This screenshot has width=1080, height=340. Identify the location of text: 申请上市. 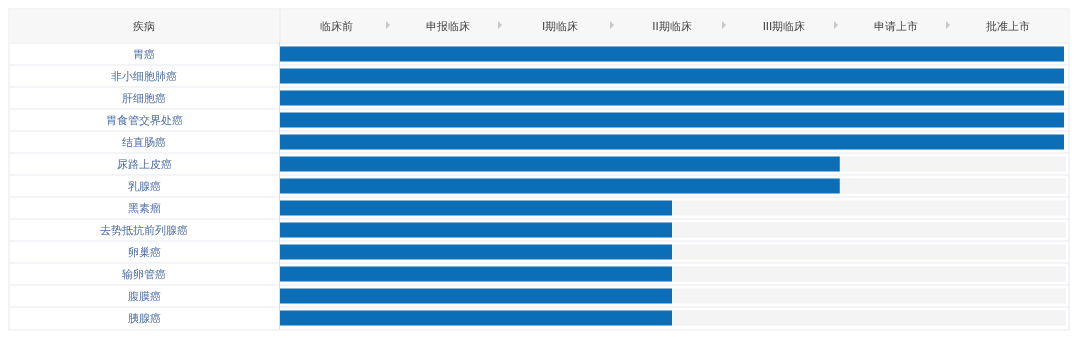
(896, 26).